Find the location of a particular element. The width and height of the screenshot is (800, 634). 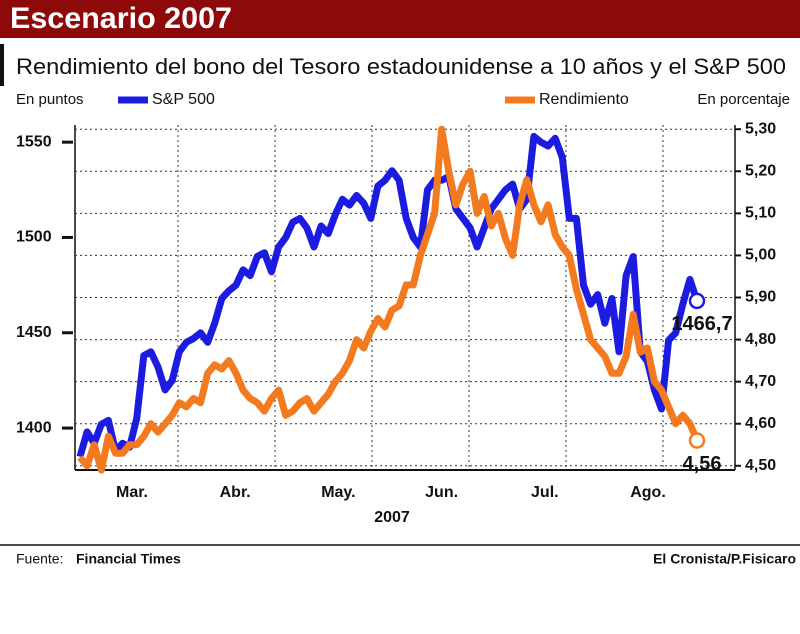

credit: El Cronista/P.Fisicaro is located at coordinates (724, 559).